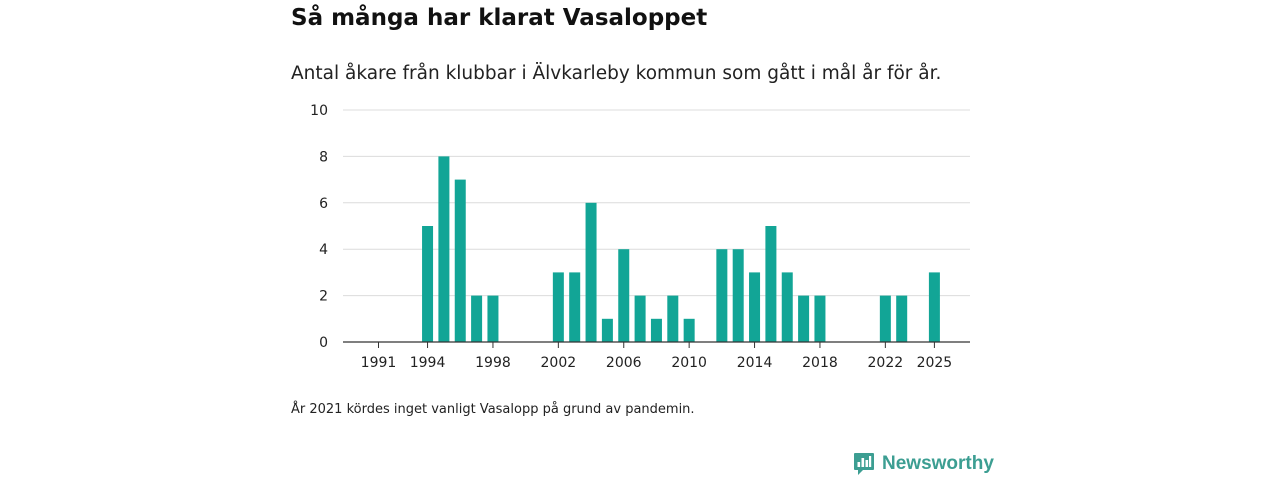 This screenshot has width=1280, height=480. Describe the element at coordinates (885, 318) in the screenshot. I see `bar-2022` at that location.